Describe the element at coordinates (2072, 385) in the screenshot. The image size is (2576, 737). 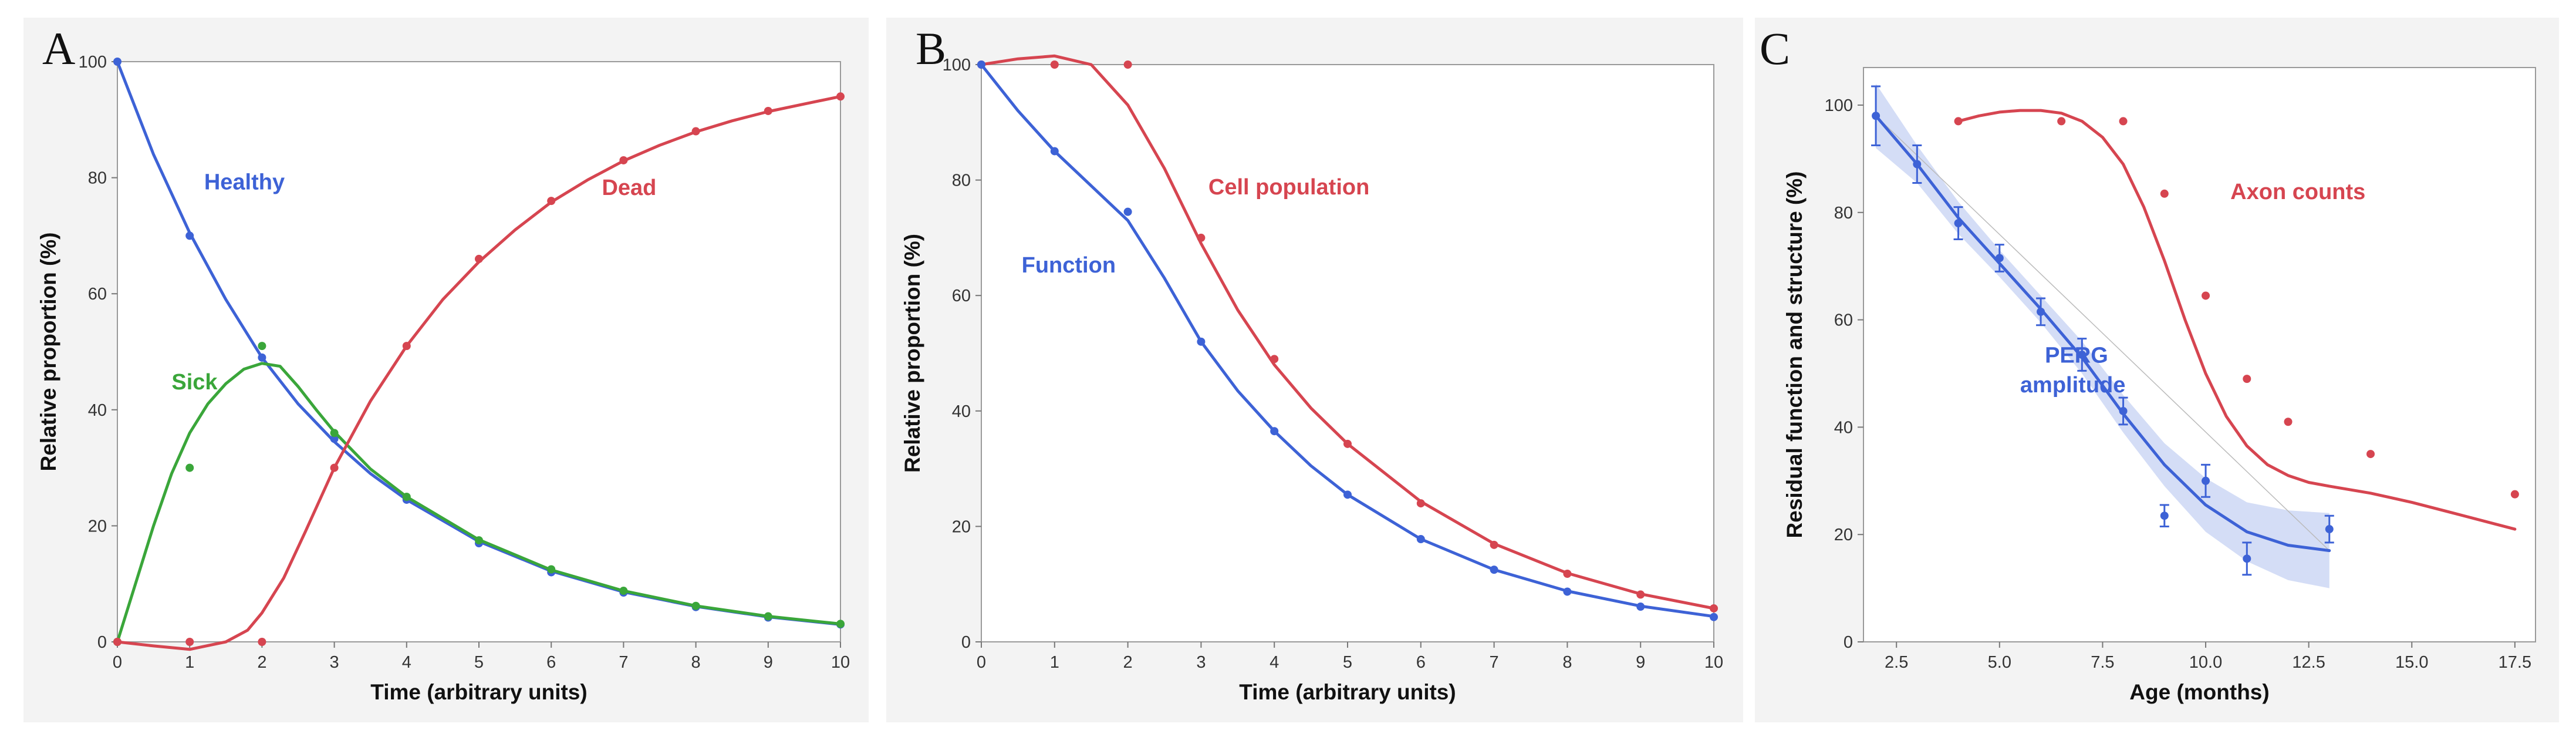
I see `series-annotation: amplitude` at that location.